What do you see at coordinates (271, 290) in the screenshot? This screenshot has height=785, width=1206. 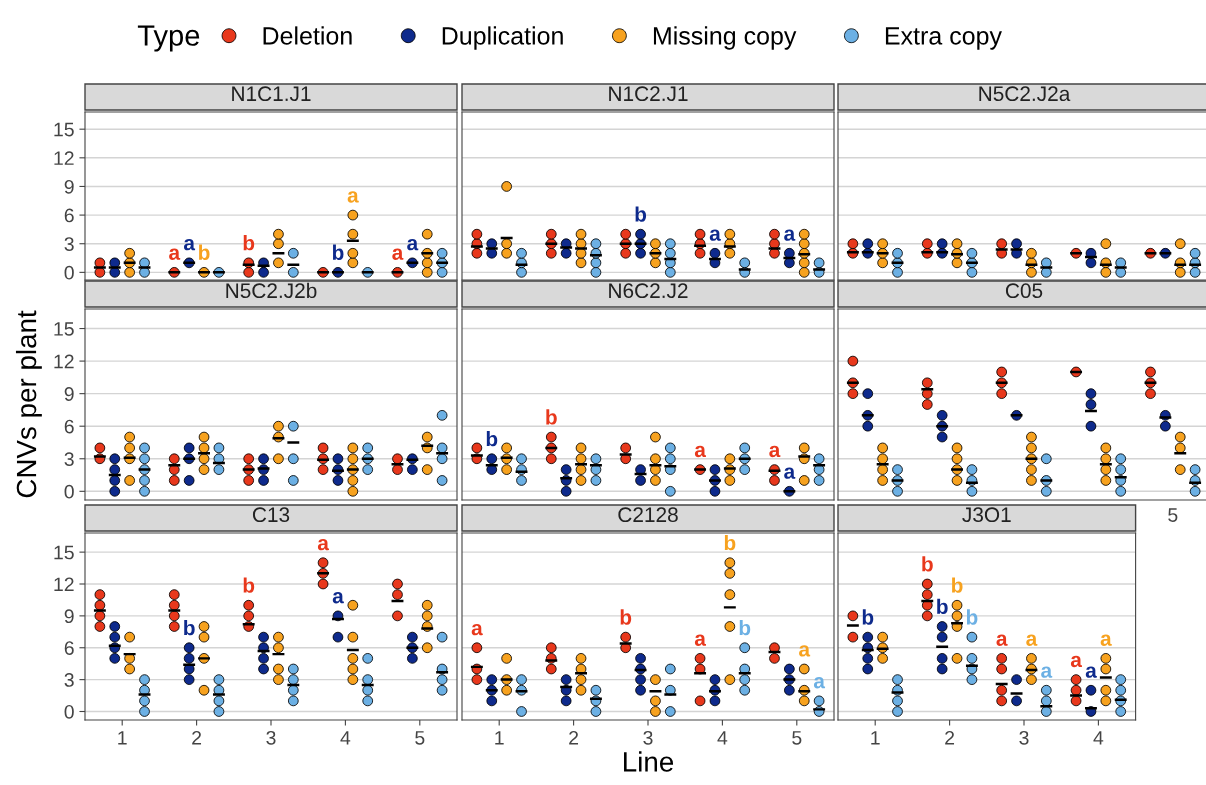 I see `chart-title: N5C2.J2b` at bounding box center [271, 290].